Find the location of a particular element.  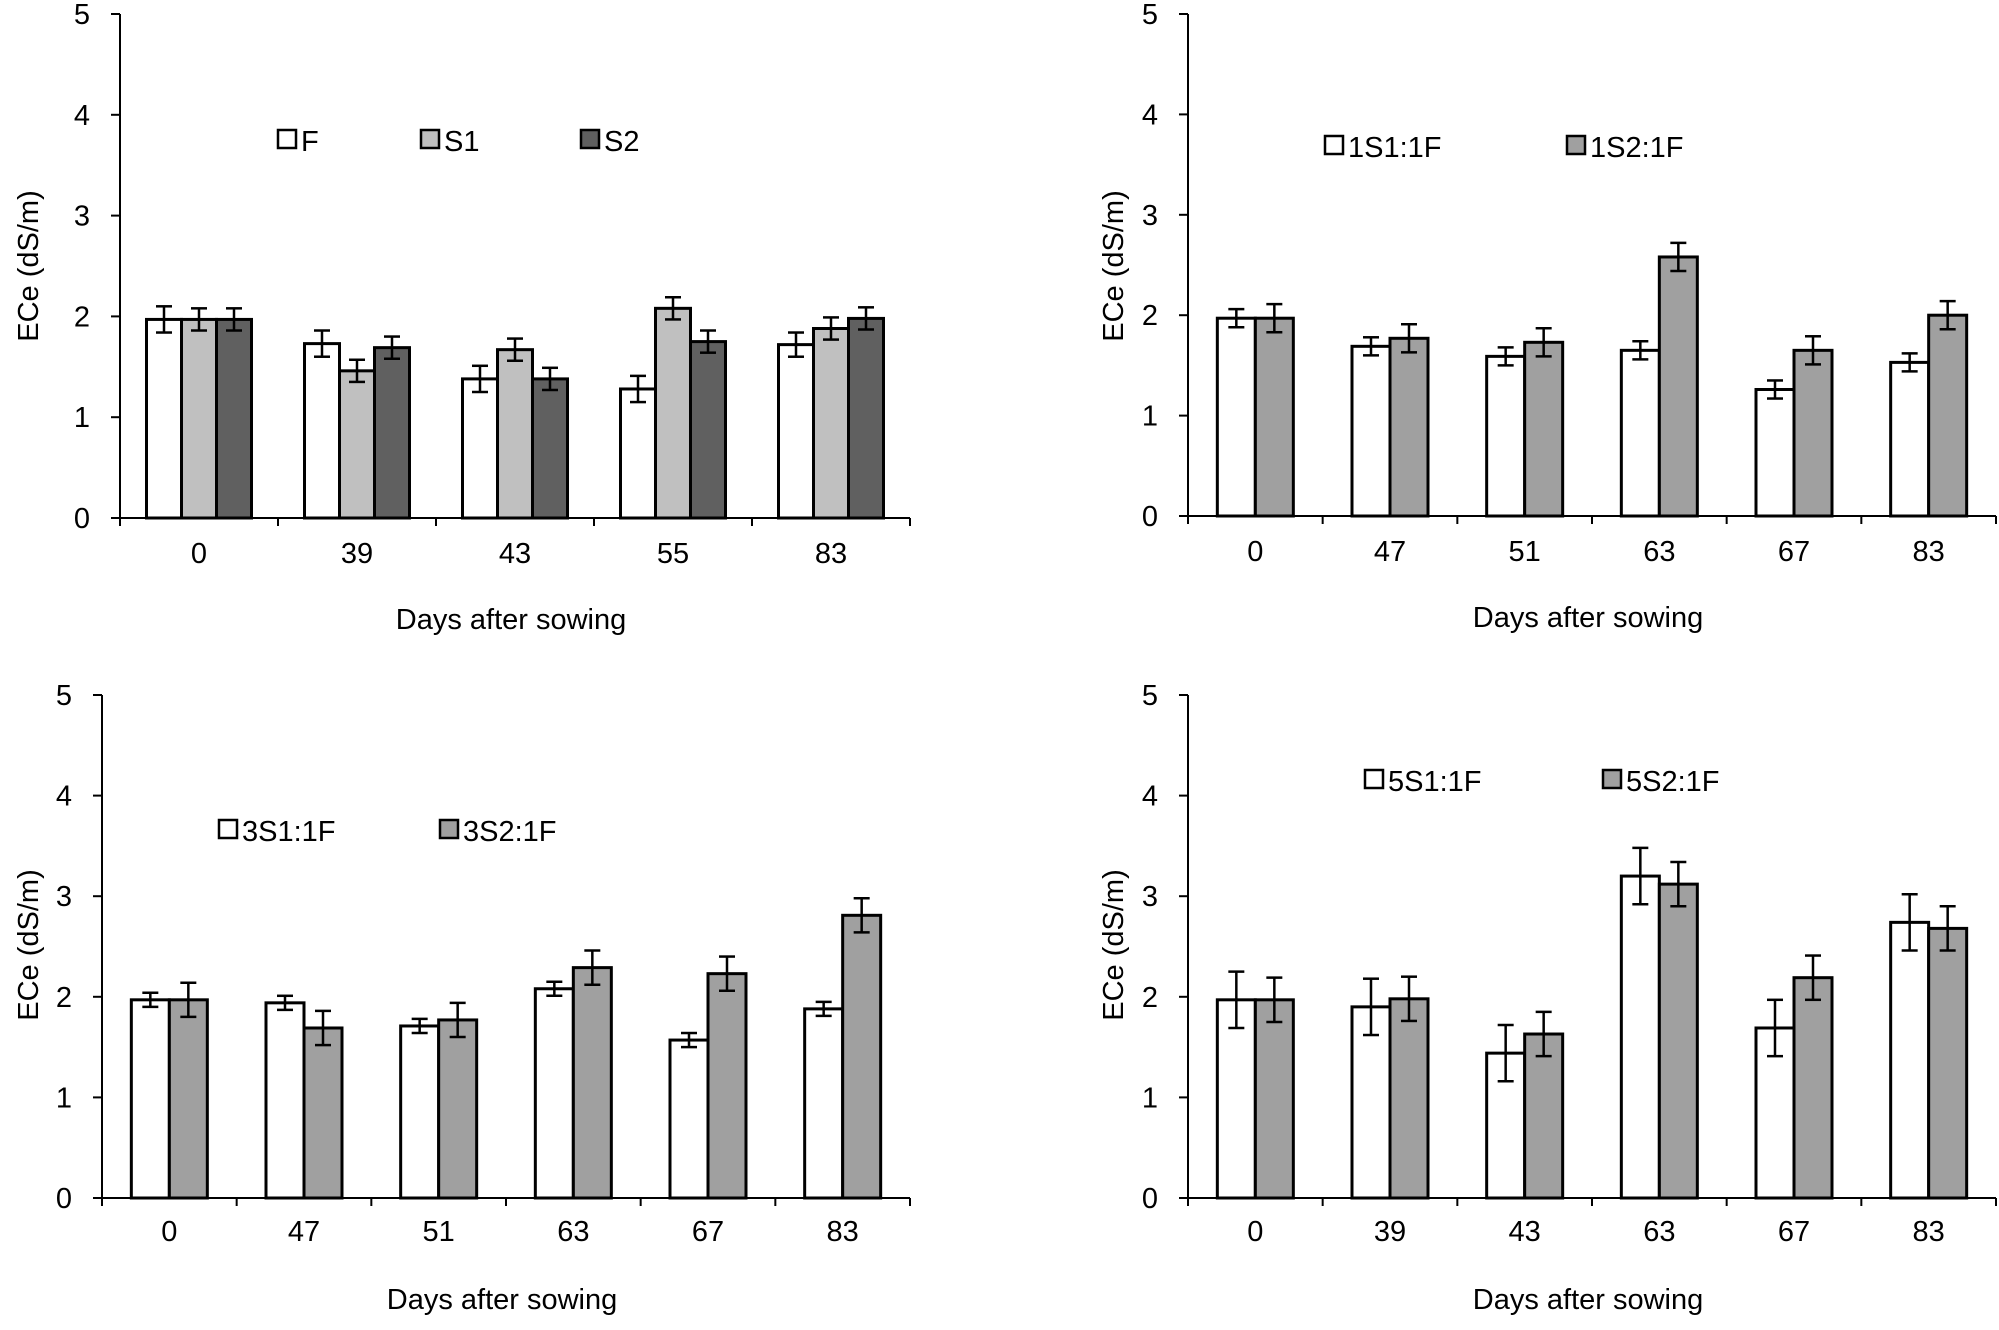

legend-label: 1S1:1F is located at coordinates (1395, 148).